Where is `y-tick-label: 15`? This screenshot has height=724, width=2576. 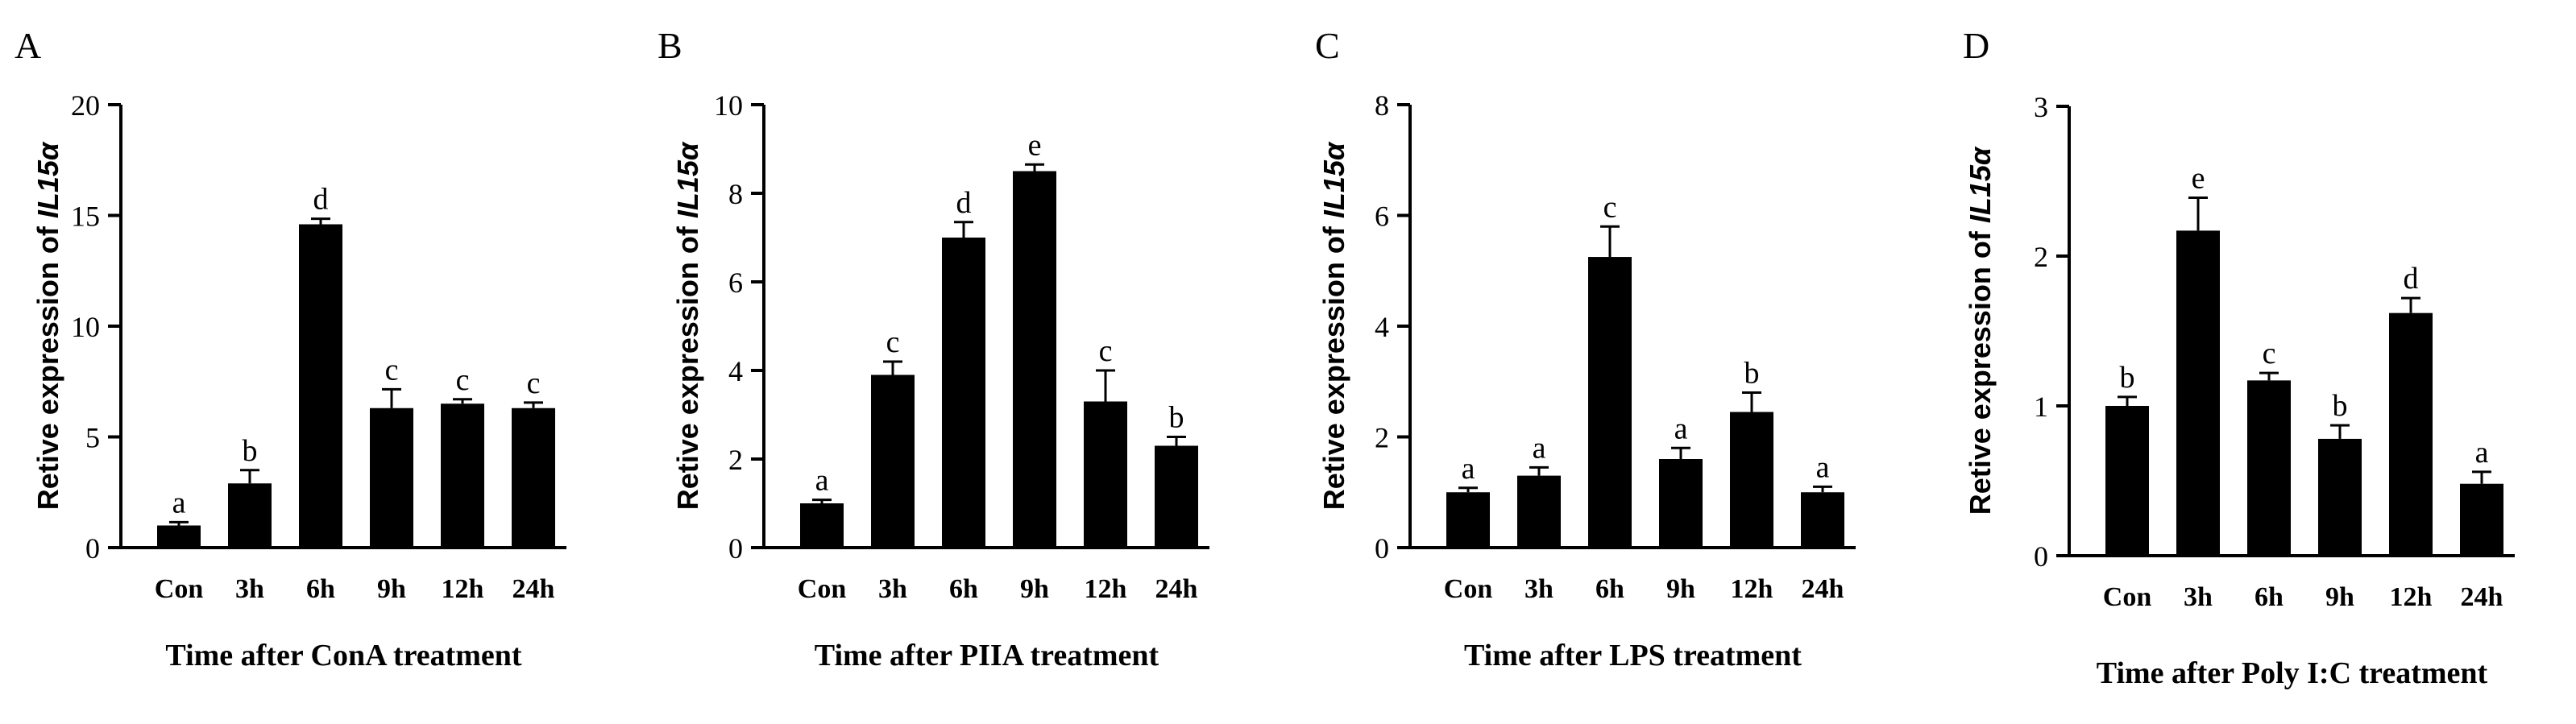
y-tick-label: 15 is located at coordinates (85, 217).